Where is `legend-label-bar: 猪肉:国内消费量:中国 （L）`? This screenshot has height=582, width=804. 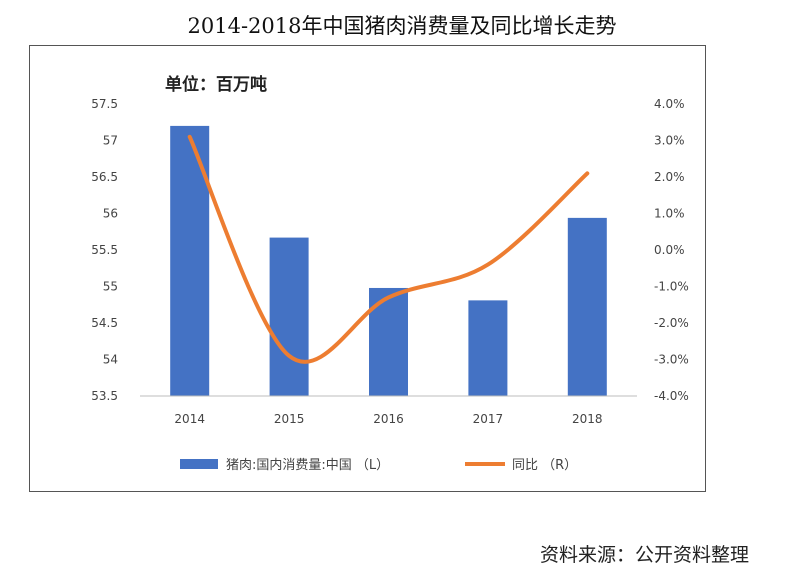
legend-label-bar: 猪肉:国内消费量:中国 （L） is located at coordinates (307, 465).